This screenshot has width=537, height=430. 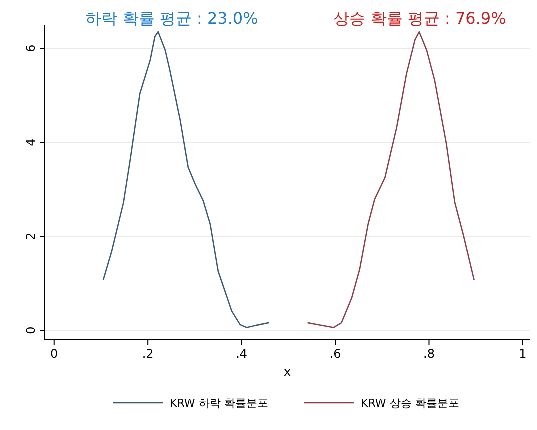 What do you see at coordinates (31, 48) in the screenshot?
I see `y-tick-label: 6` at bounding box center [31, 48].